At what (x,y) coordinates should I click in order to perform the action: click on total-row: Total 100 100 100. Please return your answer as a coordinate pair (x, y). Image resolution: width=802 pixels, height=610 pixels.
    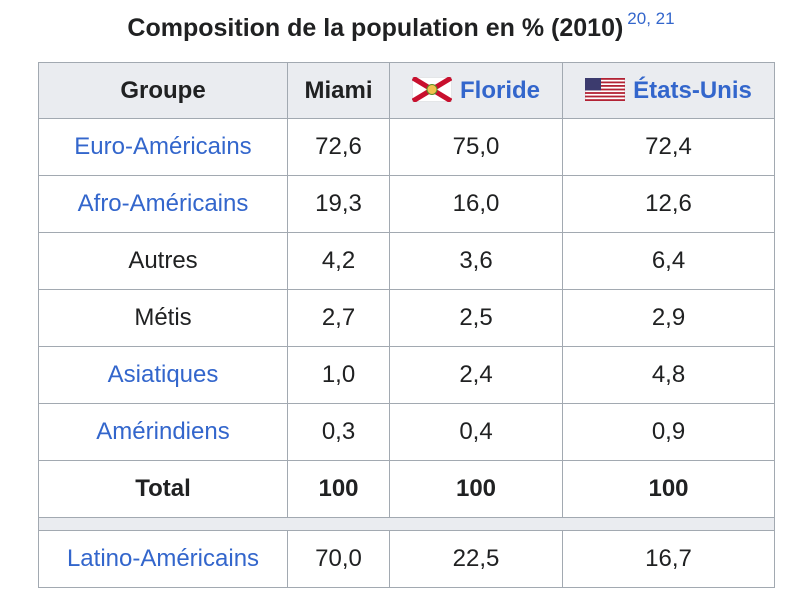
    Looking at the image, I should click on (406, 489).